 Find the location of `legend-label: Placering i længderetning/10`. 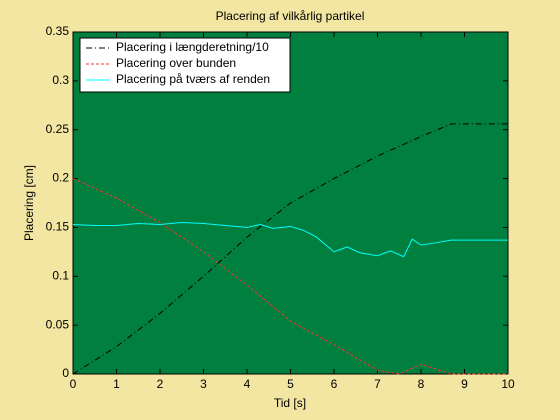

legend-label: Placering i længderetning/10 is located at coordinates (192, 47).